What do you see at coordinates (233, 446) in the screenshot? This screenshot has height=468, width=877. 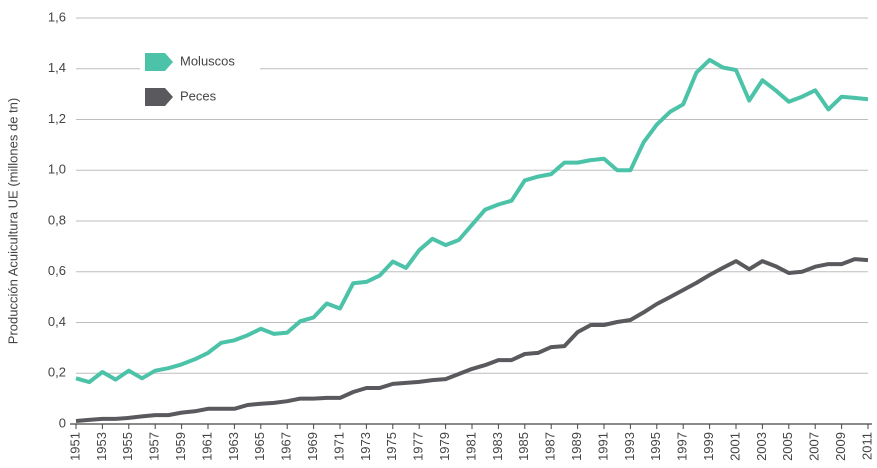 I see `x-tick-label: 1963` at bounding box center [233, 446].